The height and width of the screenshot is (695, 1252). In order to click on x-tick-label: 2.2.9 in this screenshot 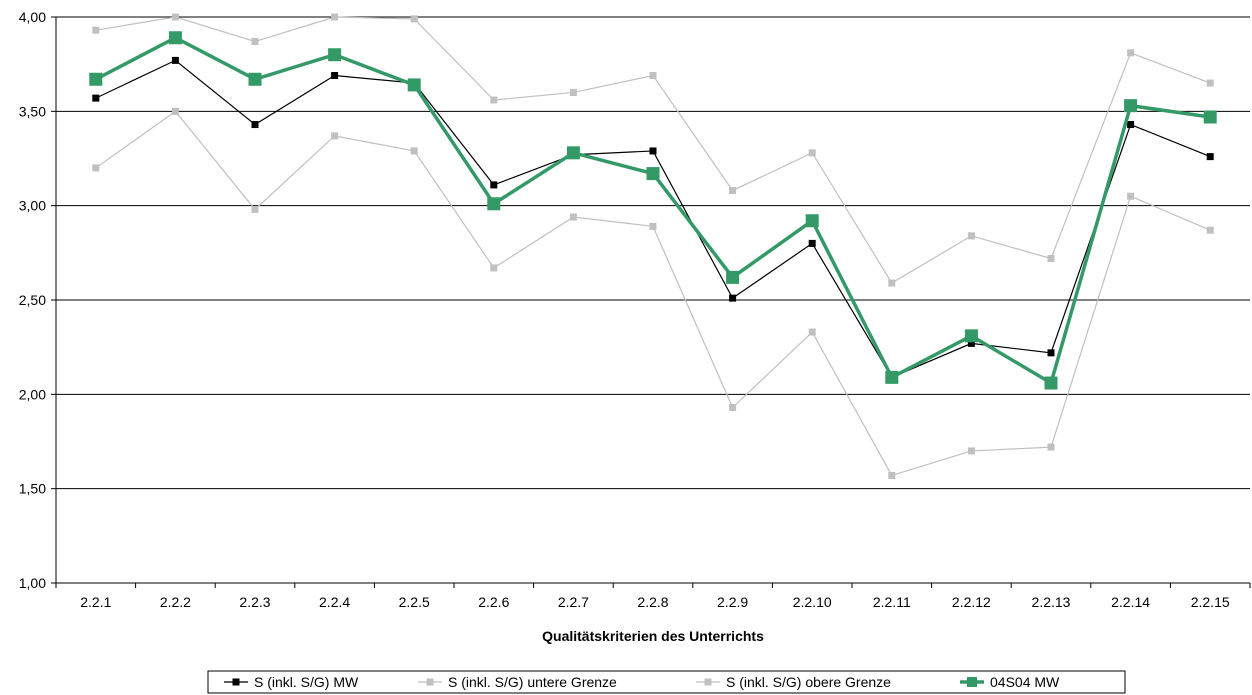, I will do `click(732, 602)`.